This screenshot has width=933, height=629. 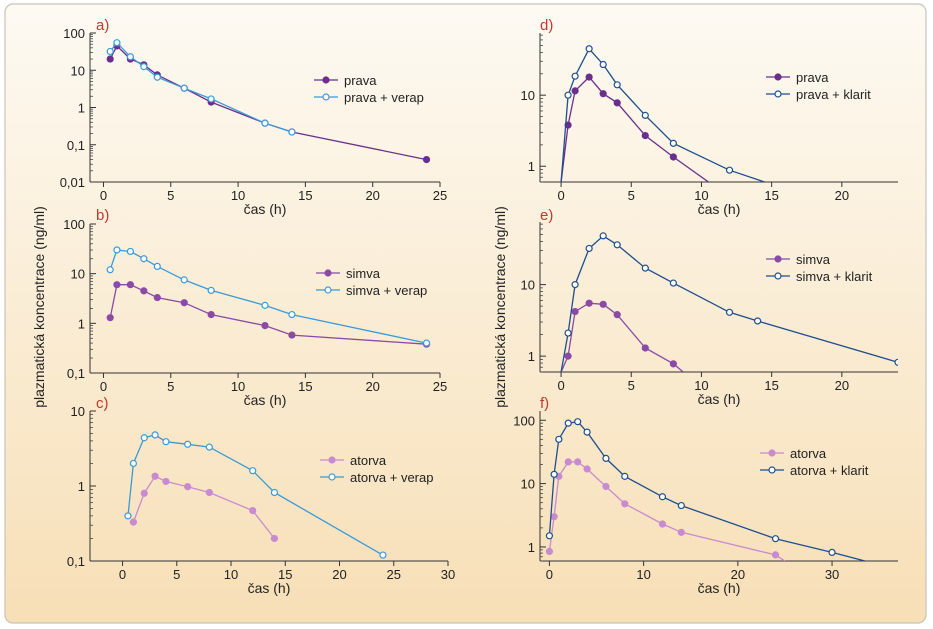 I want to click on legend-label: simva, so click(x=813, y=259).